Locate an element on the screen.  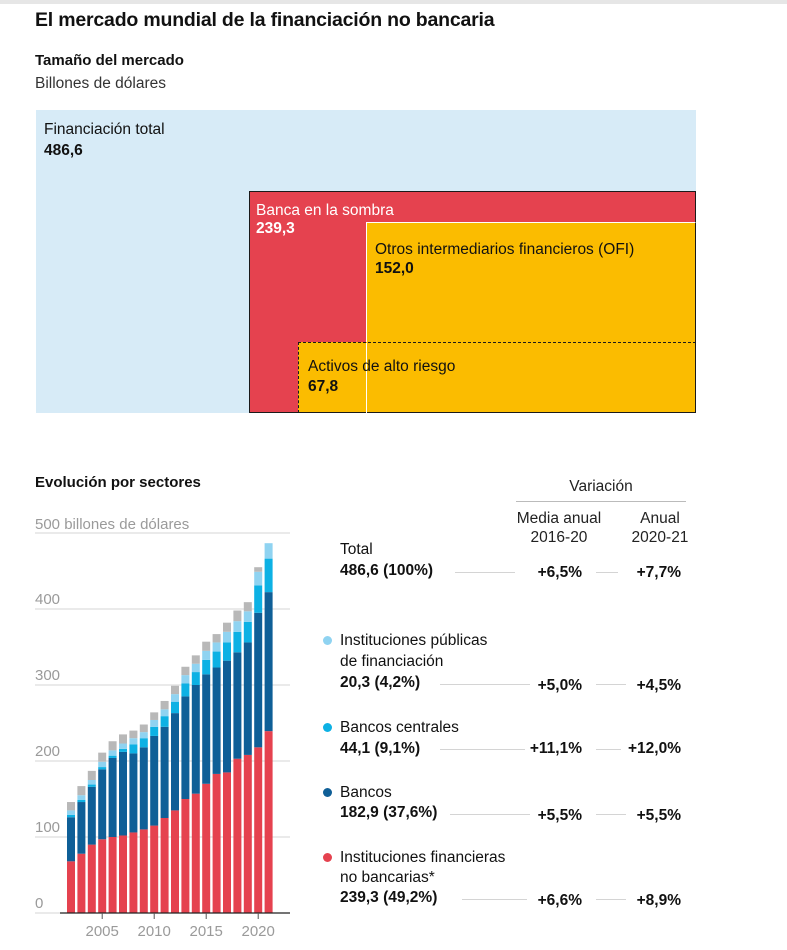
row-total-avg: +6,5% is located at coordinates (559, 572).